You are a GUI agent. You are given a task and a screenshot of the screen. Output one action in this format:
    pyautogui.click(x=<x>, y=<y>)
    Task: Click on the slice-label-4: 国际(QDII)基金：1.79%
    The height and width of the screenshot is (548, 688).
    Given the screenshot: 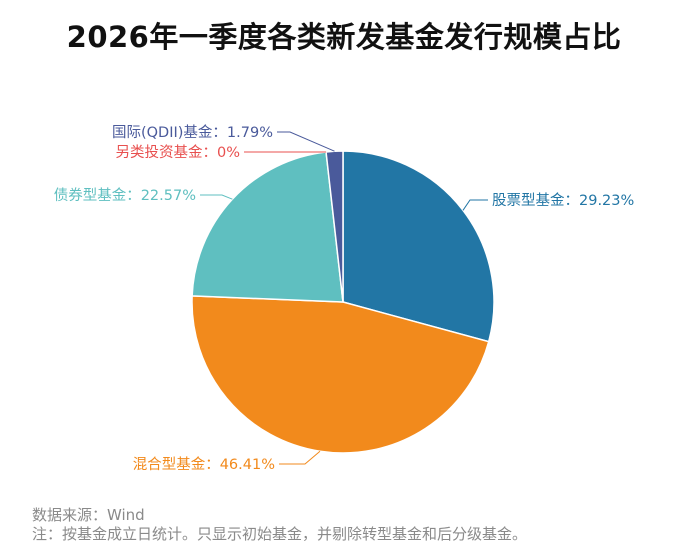 What is the action you would take?
    pyautogui.click(x=192, y=132)
    